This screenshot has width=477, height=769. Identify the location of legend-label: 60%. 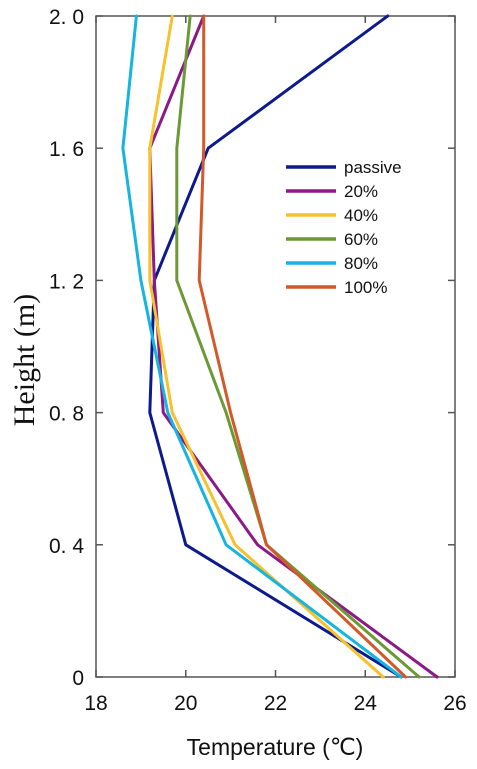
(361, 239).